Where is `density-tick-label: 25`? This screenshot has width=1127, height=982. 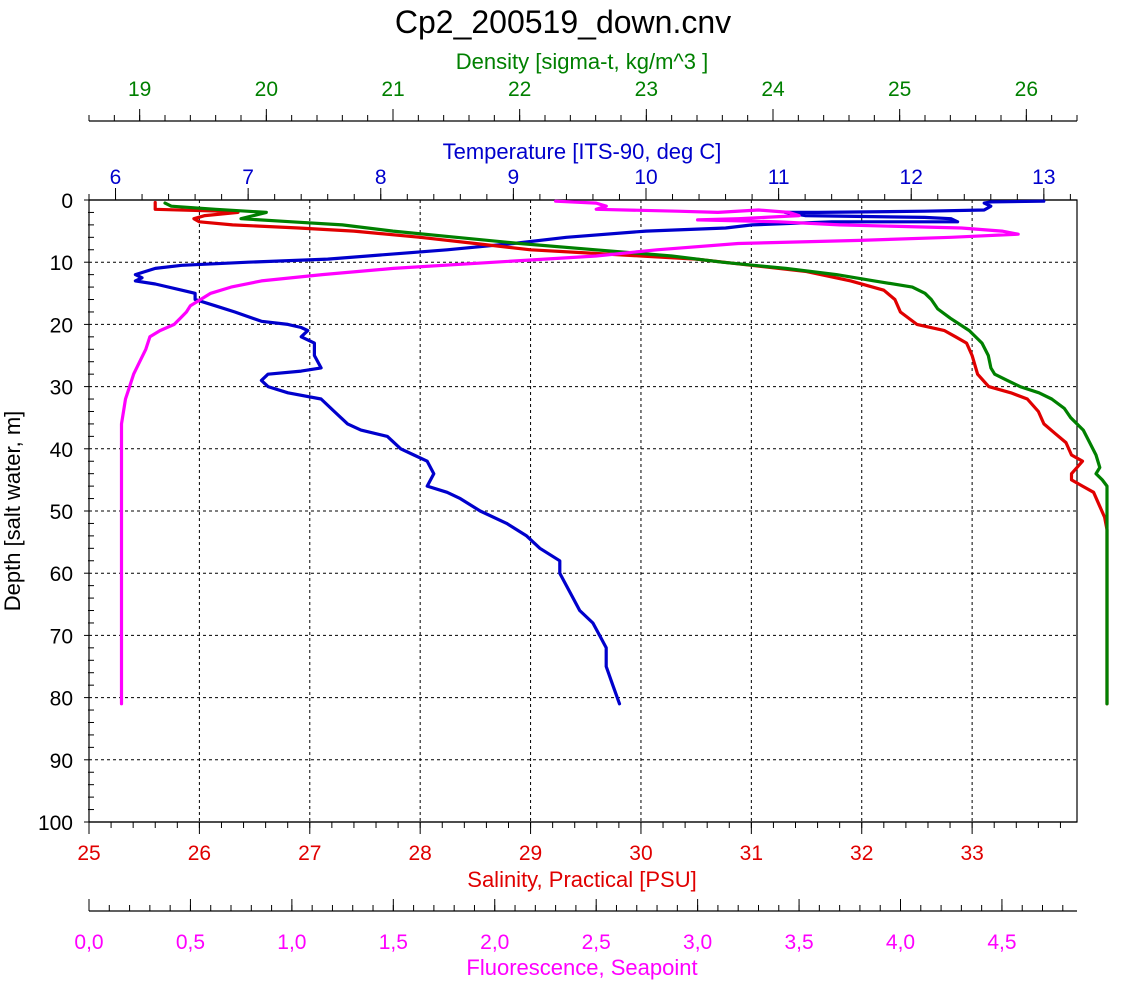
density-tick-label: 25 is located at coordinates (899, 89).